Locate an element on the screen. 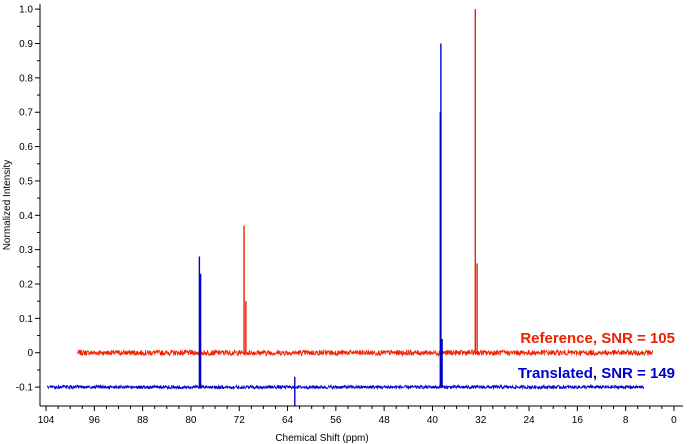  y-tick-label: 0.3 is located at coordinates (26, 250).